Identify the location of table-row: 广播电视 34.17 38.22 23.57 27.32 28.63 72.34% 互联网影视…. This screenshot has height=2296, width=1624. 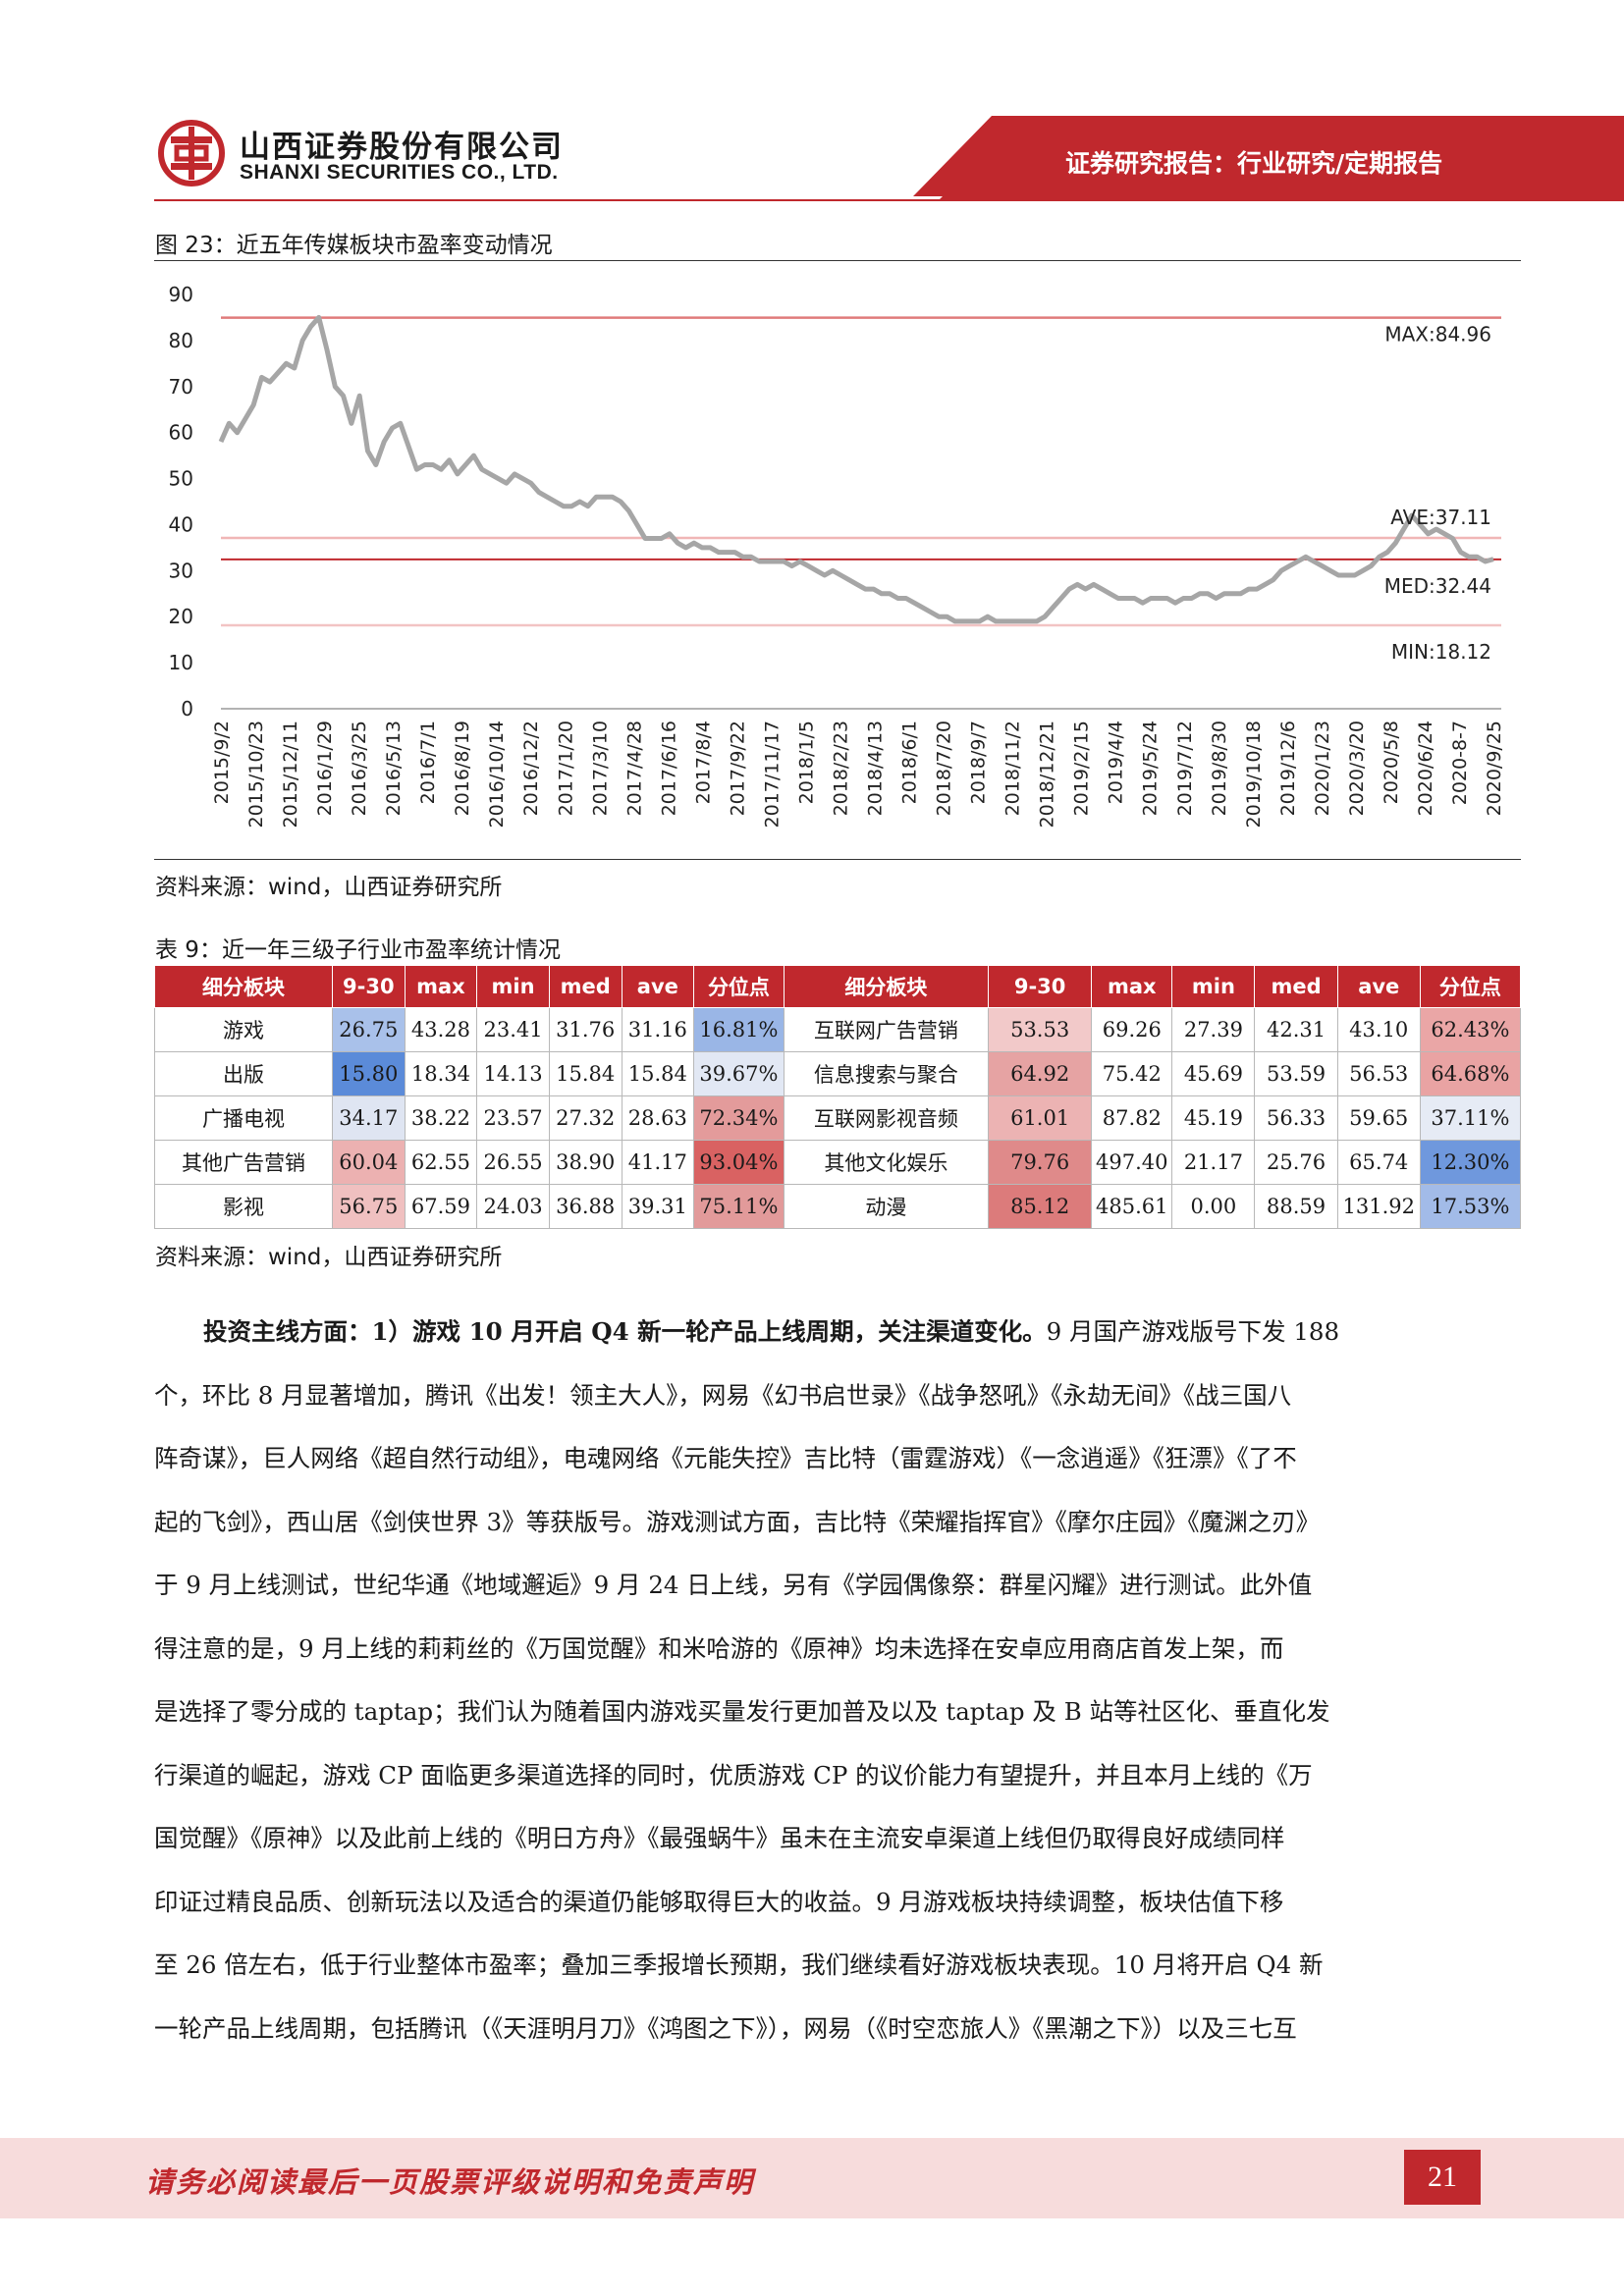
(838, 1118).